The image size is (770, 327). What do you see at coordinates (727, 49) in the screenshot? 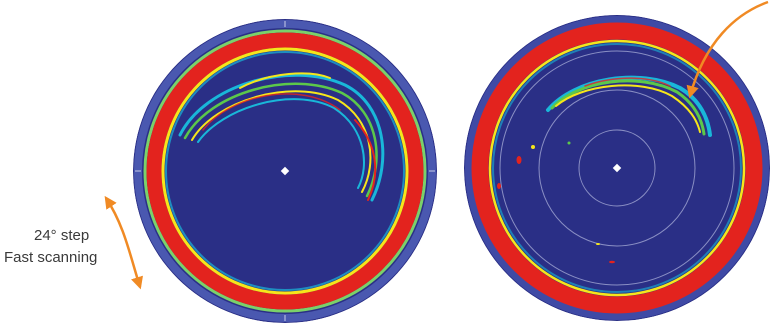
I see `curved-arrow-icon` at bounding box center [727, 49].